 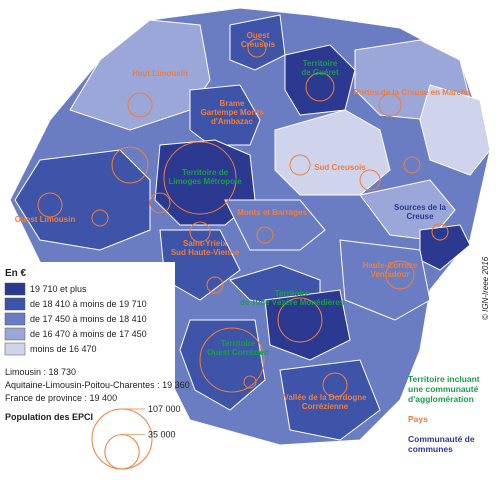 What do you see at coordinates (49, 417) in the screenshot?
I see `population-title: Population des EPCI` at bounding box center [49, 417].